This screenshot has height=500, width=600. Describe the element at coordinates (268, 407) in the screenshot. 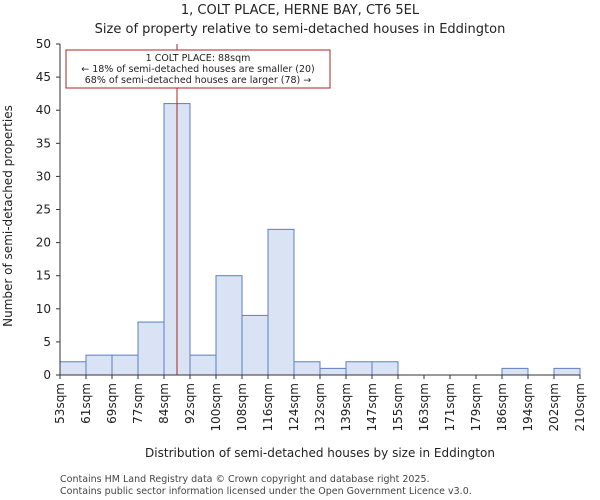

I see `x-tick-label: 116sqm` at that location.